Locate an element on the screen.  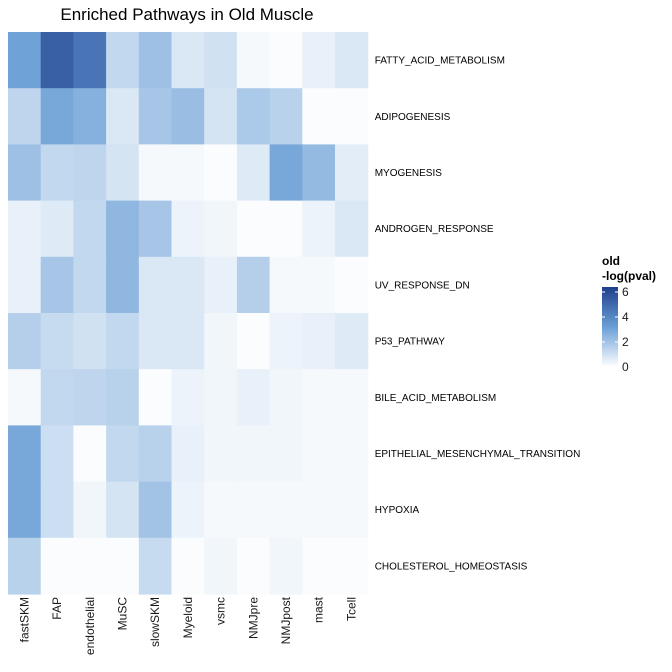
row-label: BILE_ACID_METABOLISM is located at coordinates (436, 398).